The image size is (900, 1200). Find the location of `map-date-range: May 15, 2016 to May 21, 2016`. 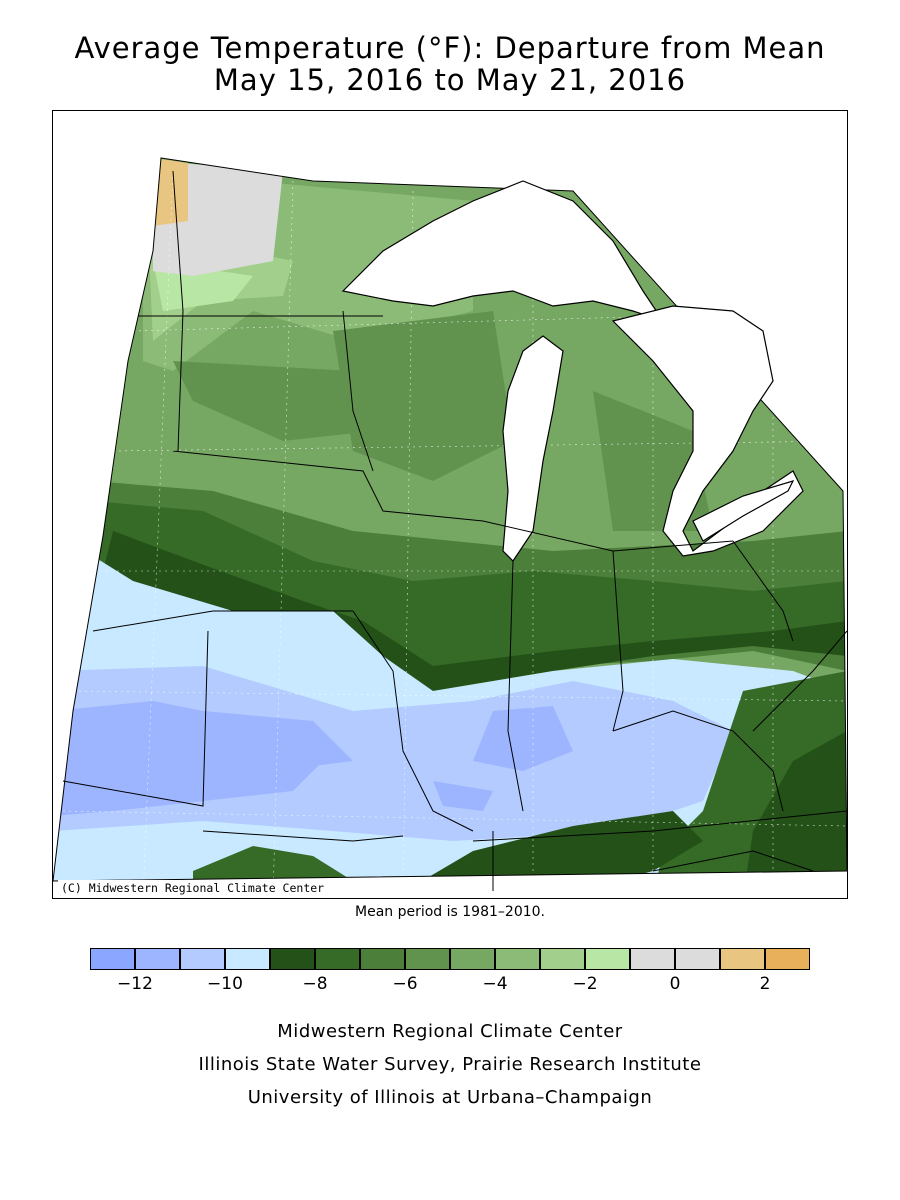

map-date-range: May 15, 2016 to May 21, 2016 is located at coordinates (450, 80).